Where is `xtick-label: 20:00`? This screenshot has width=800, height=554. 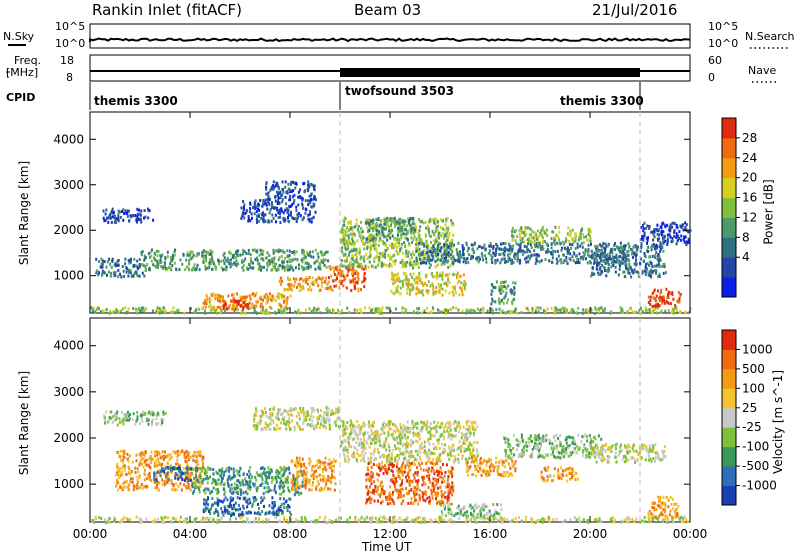 xtick-label: 20:00 is located at coordinates (590, 534).